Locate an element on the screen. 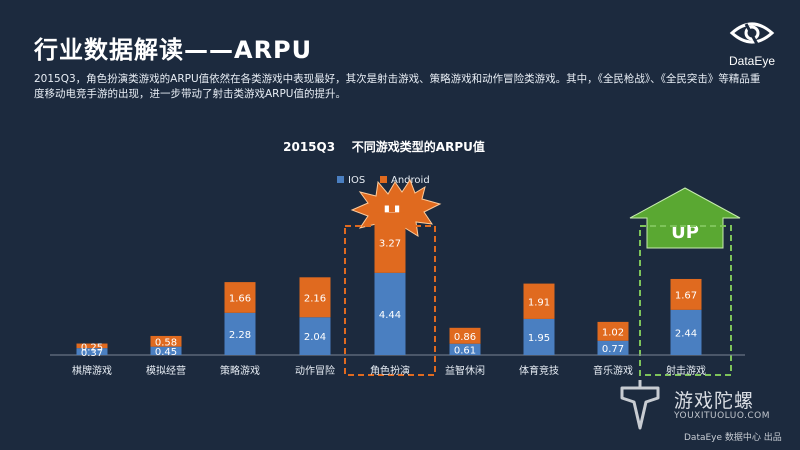  category-label: 益智休闲 is located at coordinates (465, 370).